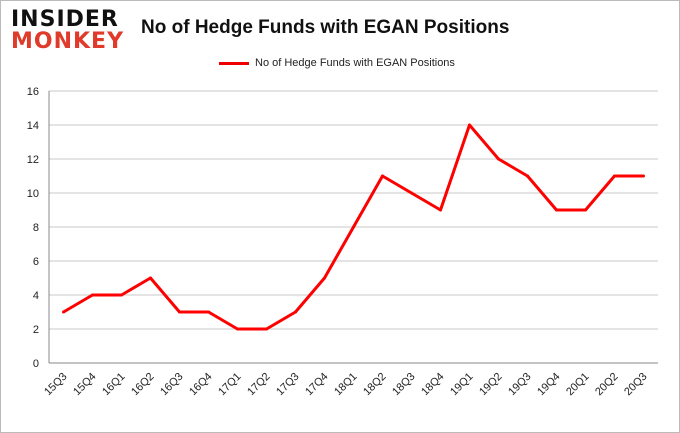 The height and width of the screenshot is (433, 680). I want to click on y-tick-label: 8, so click(36, 228).